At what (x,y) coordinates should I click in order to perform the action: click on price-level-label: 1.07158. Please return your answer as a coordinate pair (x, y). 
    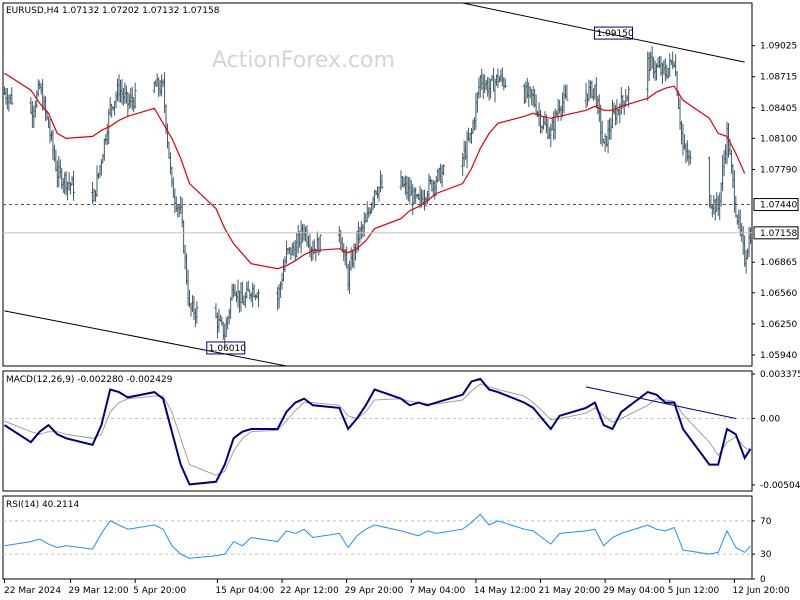
    Looking at the image, I should click on (778, 234).